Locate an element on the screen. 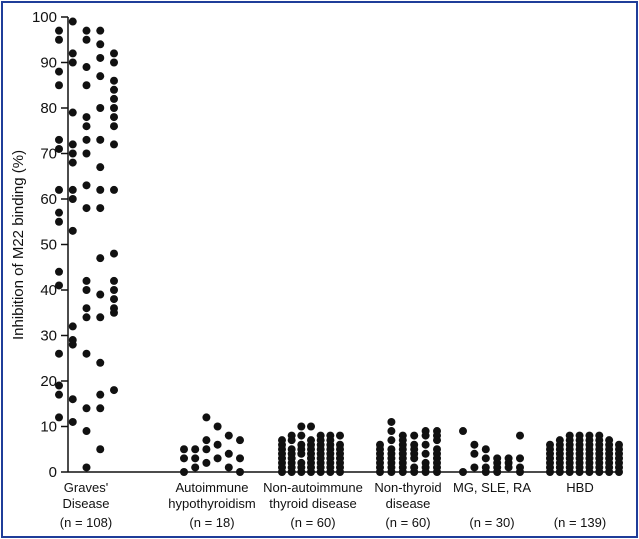 The height and width of the screenshot is (539, 639). y-tick-label: 100 is located at coordinates (44, 17).